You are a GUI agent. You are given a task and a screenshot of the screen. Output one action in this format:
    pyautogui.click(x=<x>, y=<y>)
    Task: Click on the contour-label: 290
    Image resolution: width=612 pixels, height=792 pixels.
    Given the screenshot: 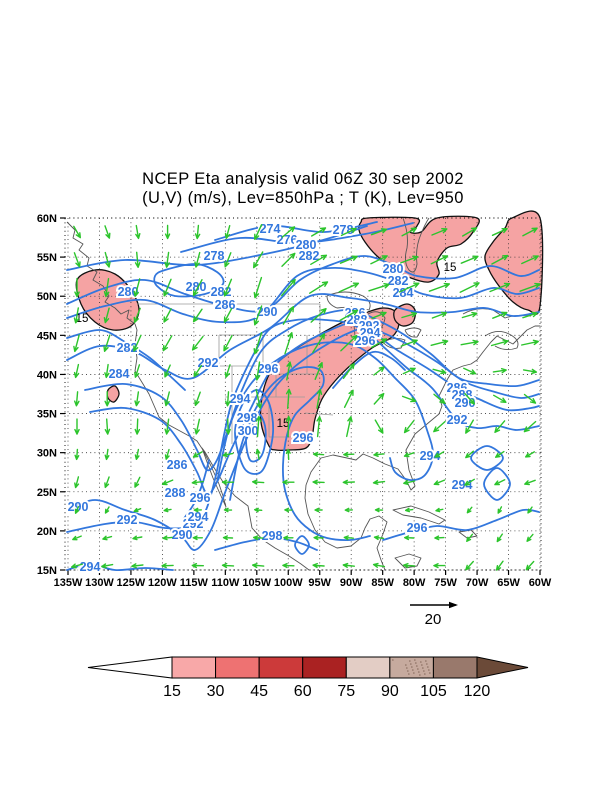 What is the action you would take?
    pyautogui.click(x=182, y=535)
    